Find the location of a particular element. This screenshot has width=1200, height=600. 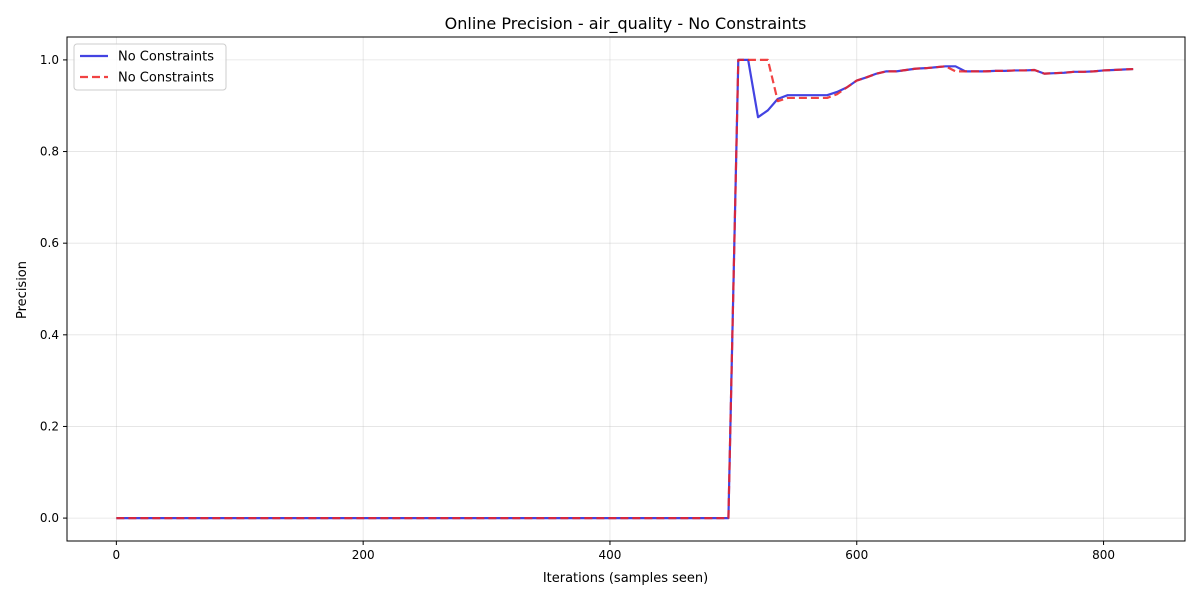

x-tick-label: 600 is located at coordinates (856, 555).